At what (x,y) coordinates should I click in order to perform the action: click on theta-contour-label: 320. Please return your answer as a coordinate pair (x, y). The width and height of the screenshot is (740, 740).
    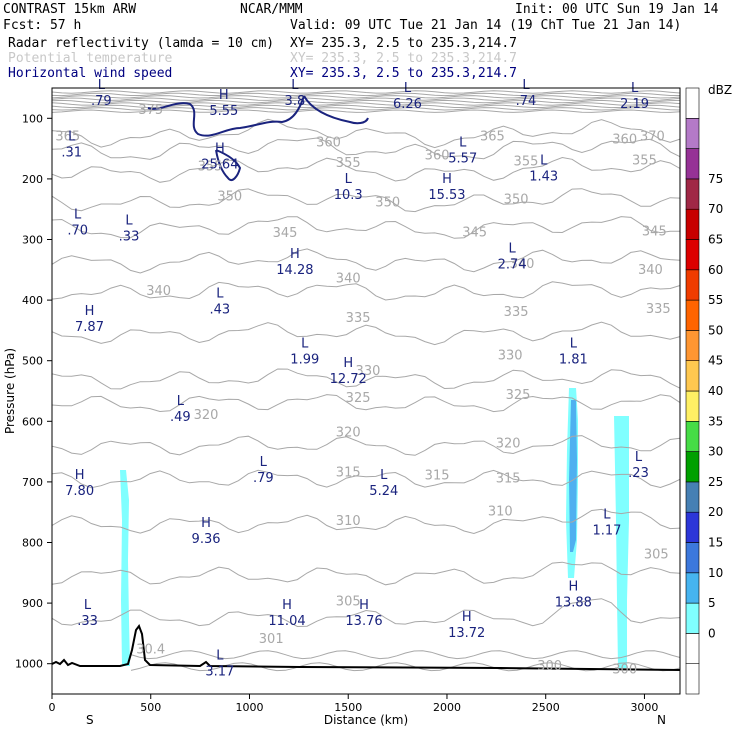
    Looking at the image, I should click on (348, 433).